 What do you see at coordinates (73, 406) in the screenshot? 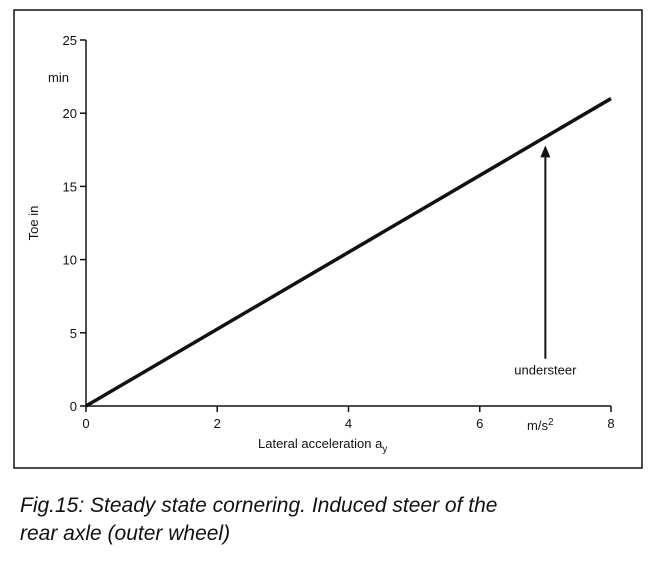
I see `y-tick-label: 0` at bounding box center [73, 406].